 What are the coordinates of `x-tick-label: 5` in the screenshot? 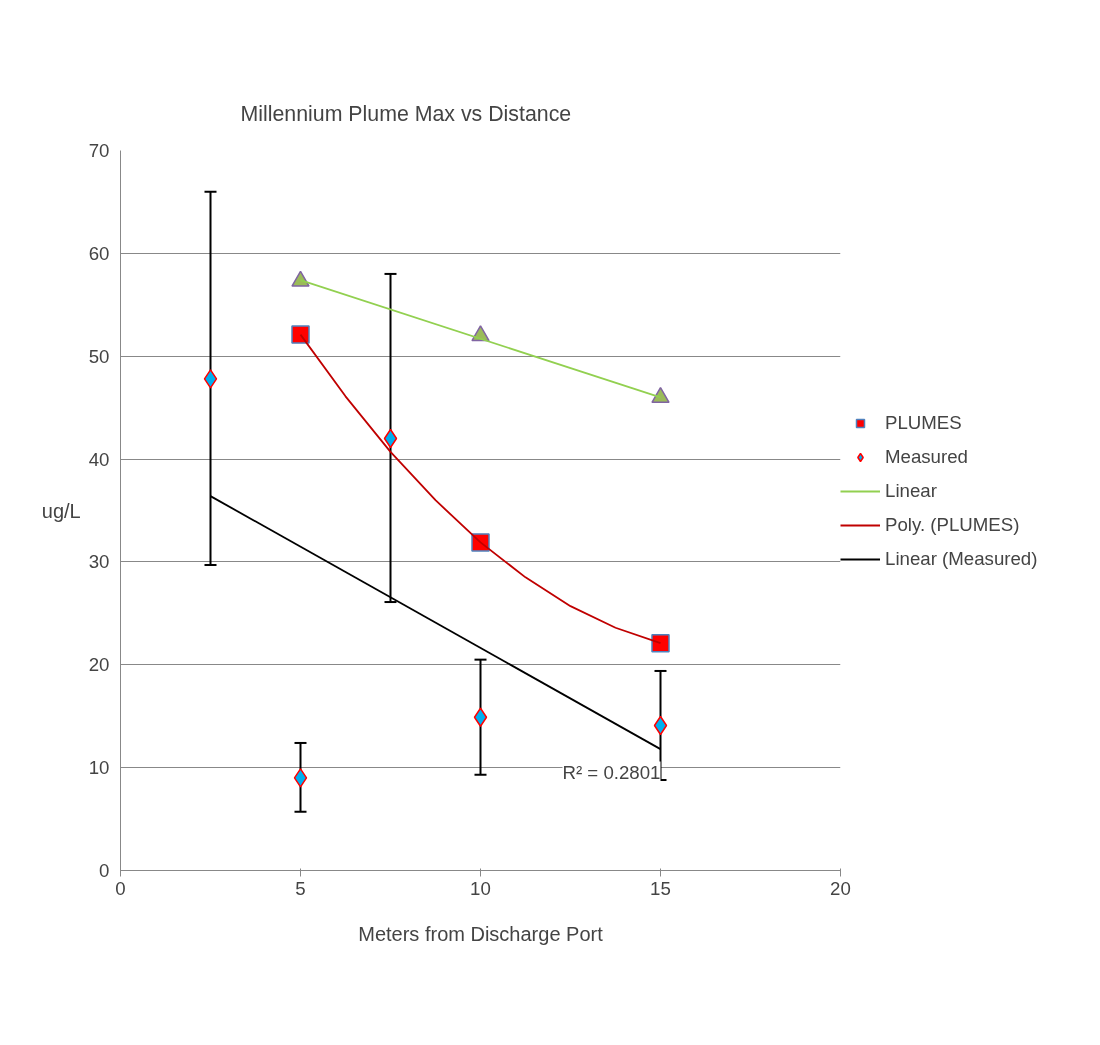 It's located at (300, 888).